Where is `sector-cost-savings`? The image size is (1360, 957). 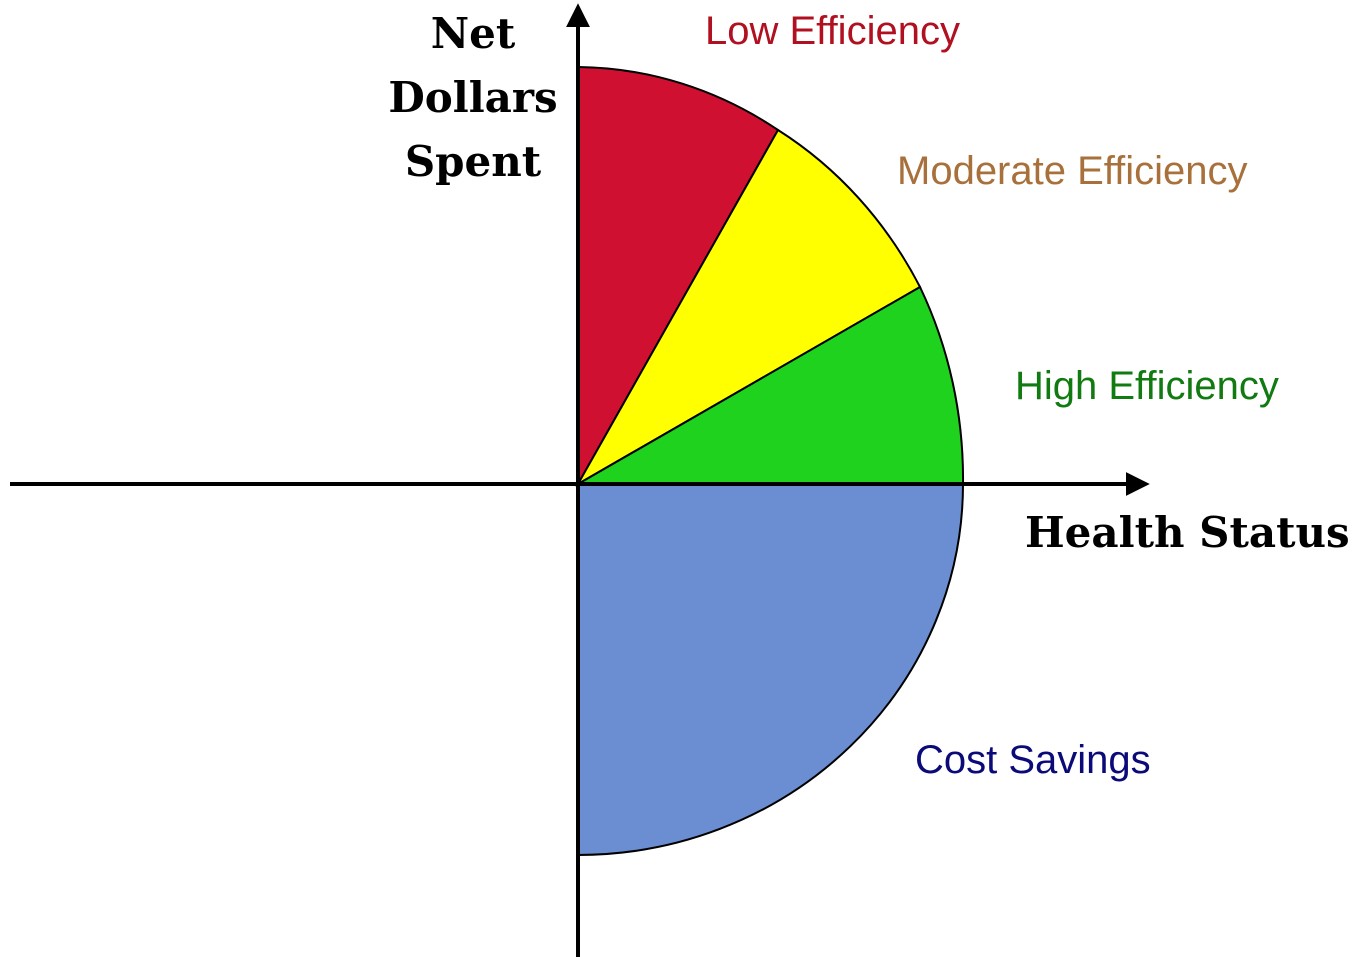 sector-cost-savings is located at coordinates (771, 670).